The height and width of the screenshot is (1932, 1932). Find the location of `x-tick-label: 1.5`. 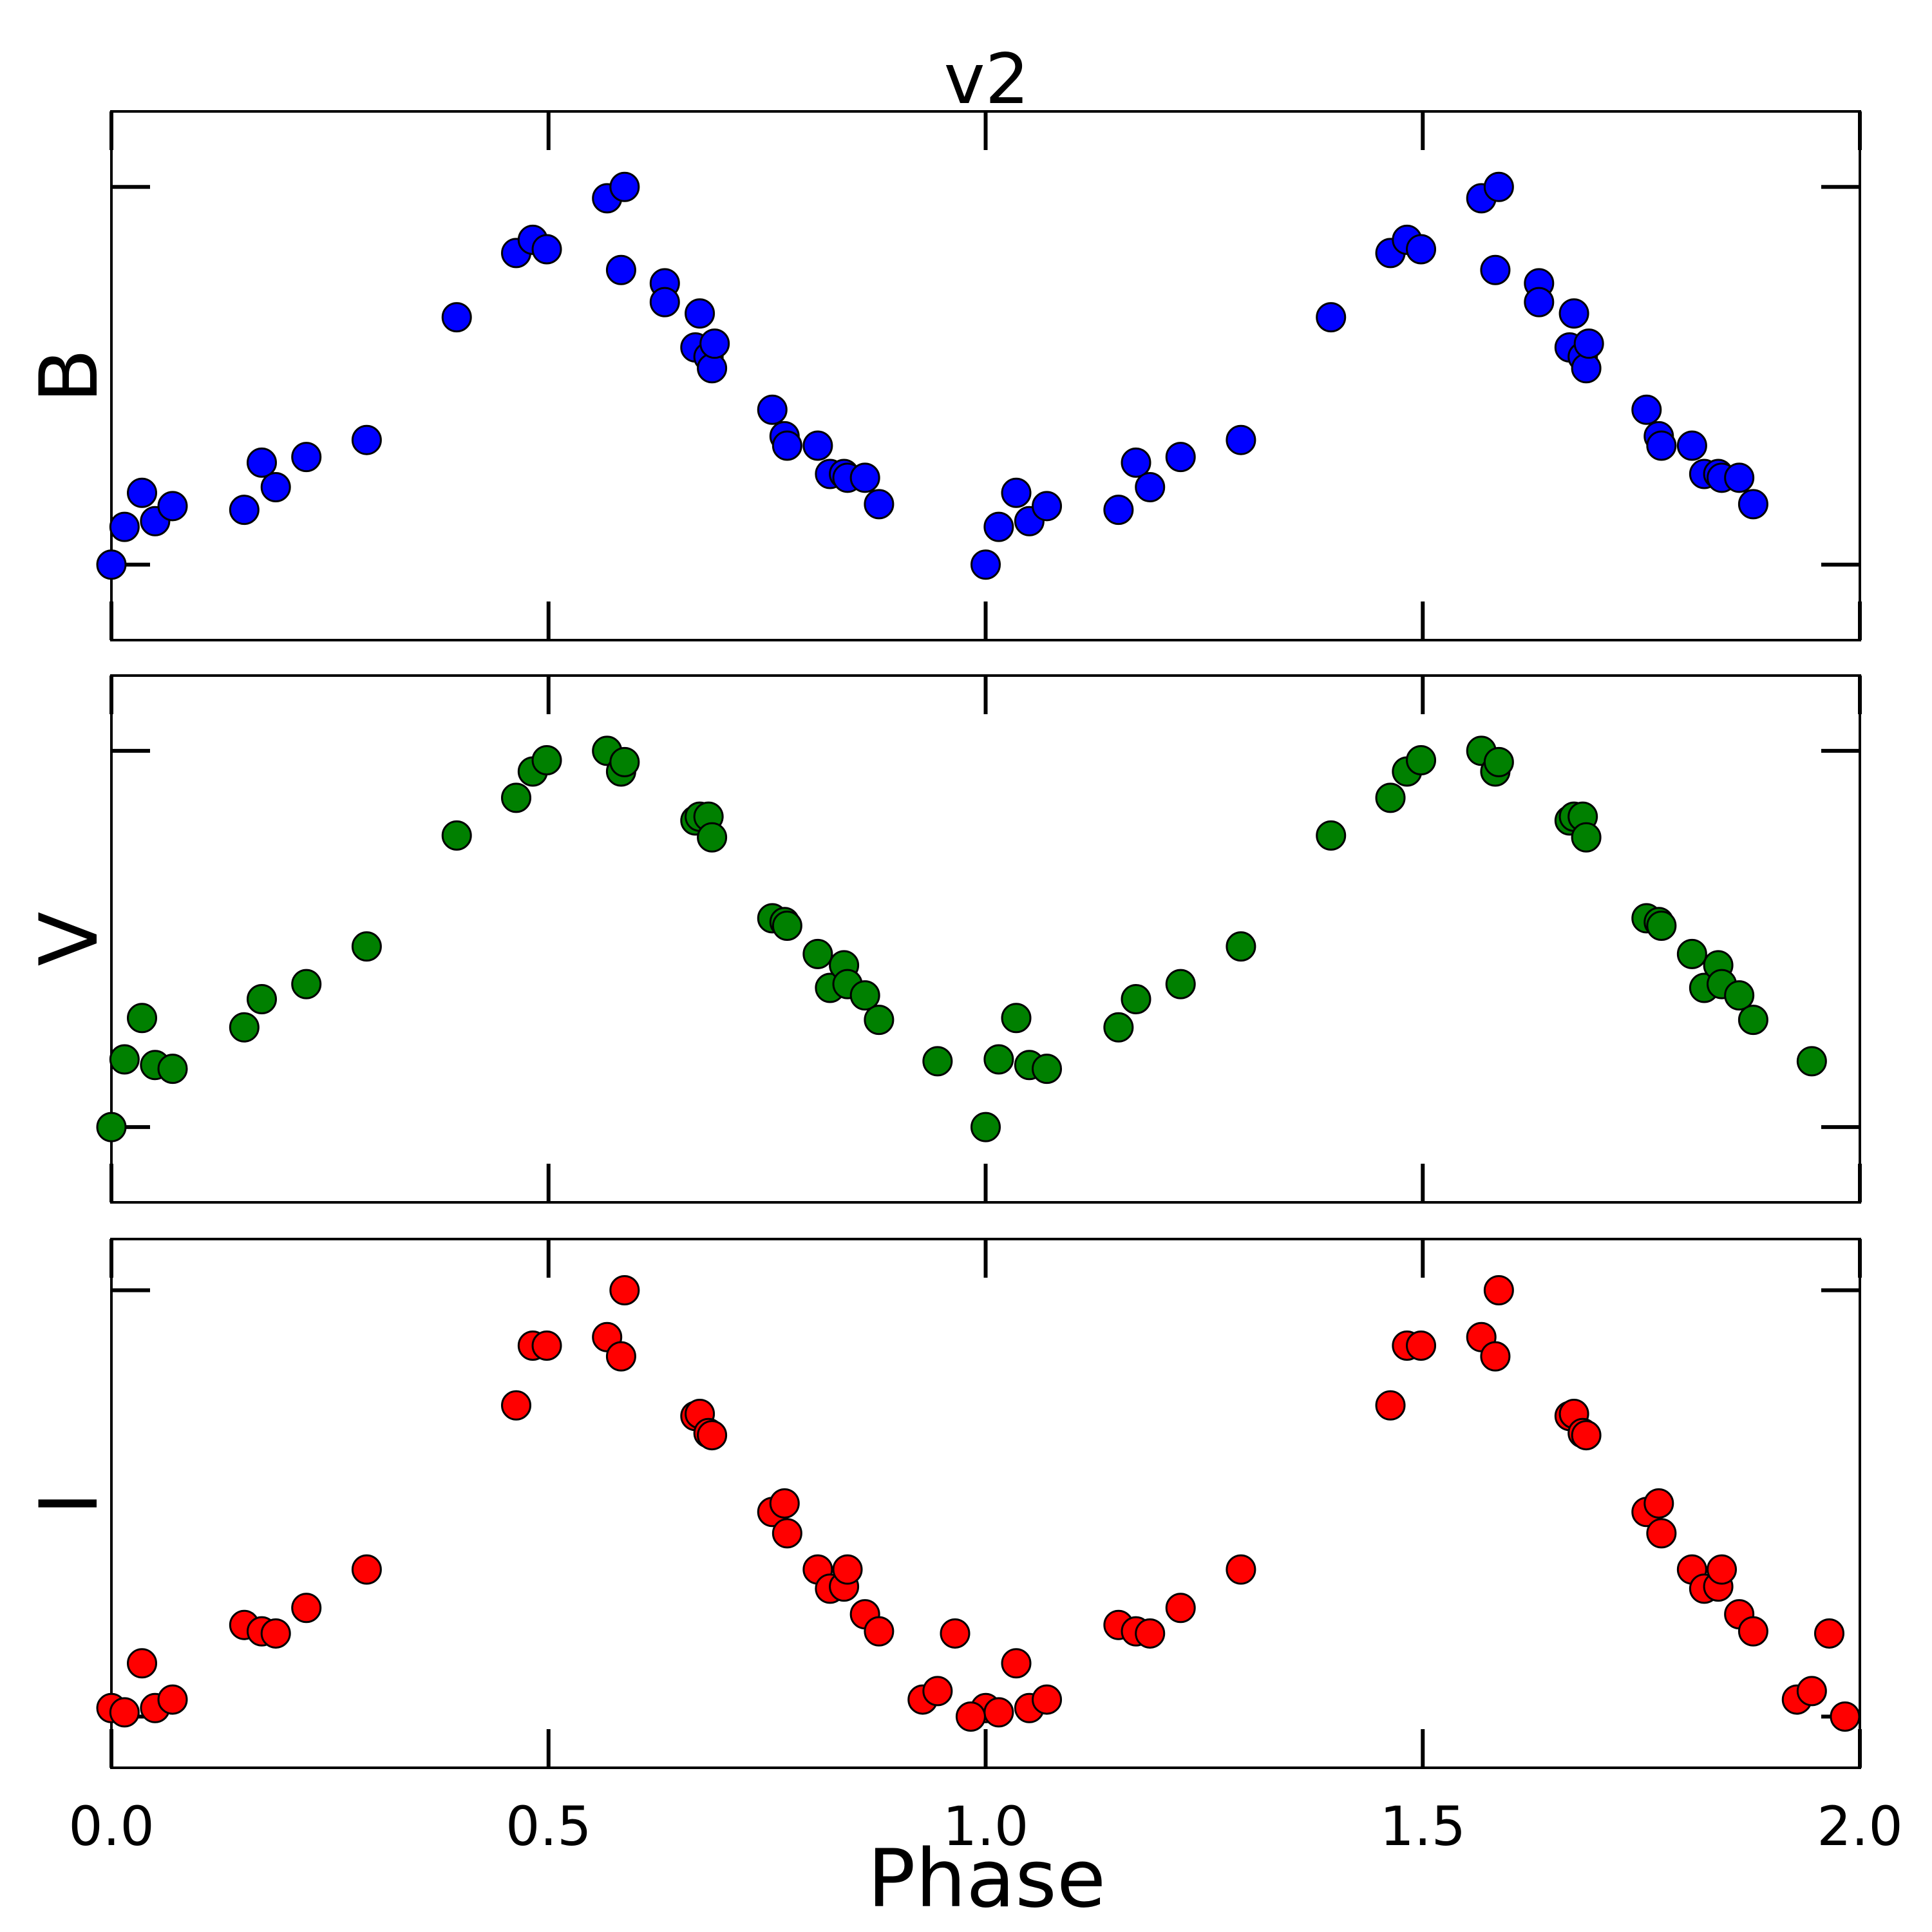

x-tick-label: 1.5 is located at coordinates (1422, 1826).